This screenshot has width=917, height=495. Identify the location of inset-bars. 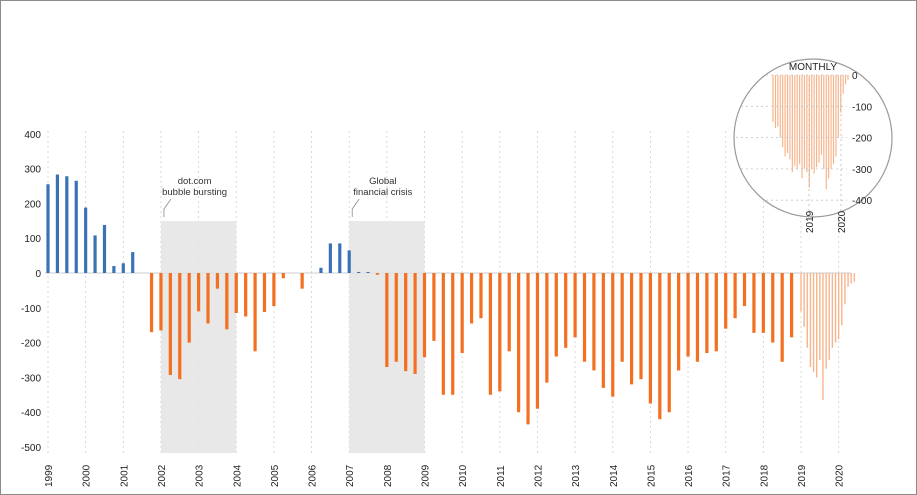
(810, 132).